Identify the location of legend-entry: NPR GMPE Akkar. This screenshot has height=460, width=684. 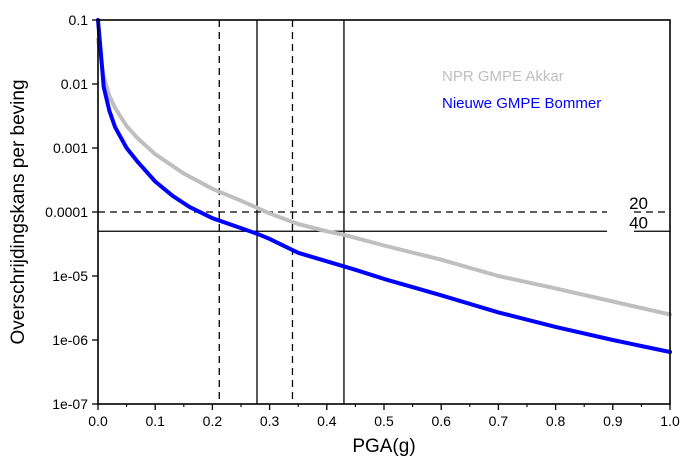
(503, 76).